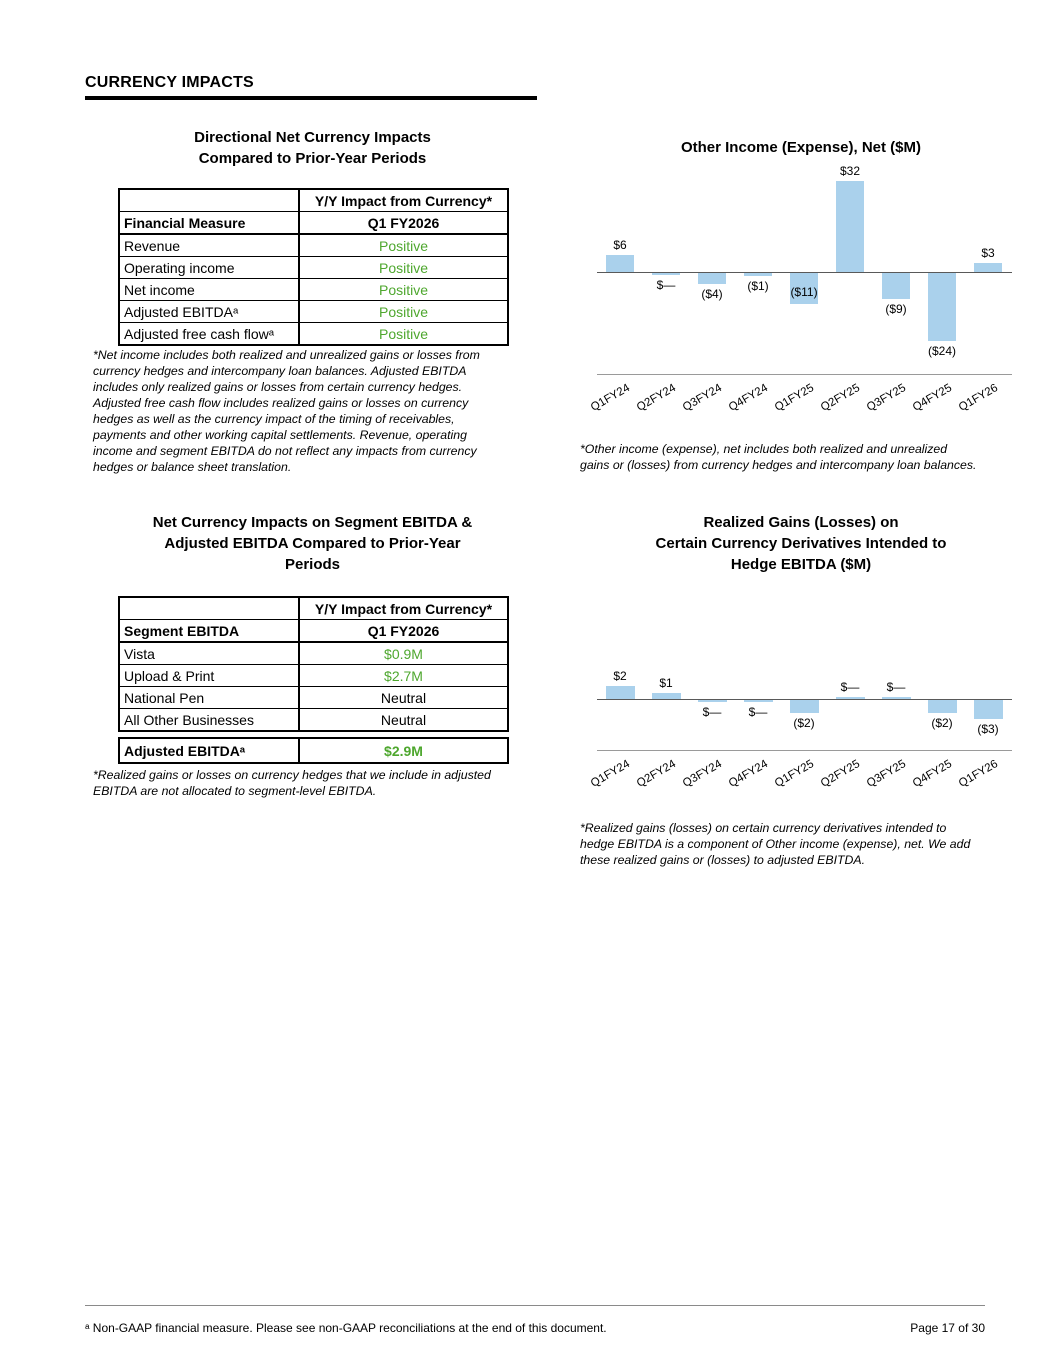  Describe the element at coordinates (758, 285) in the screenshot. I see `bar-value-label: ($1)` at that location.